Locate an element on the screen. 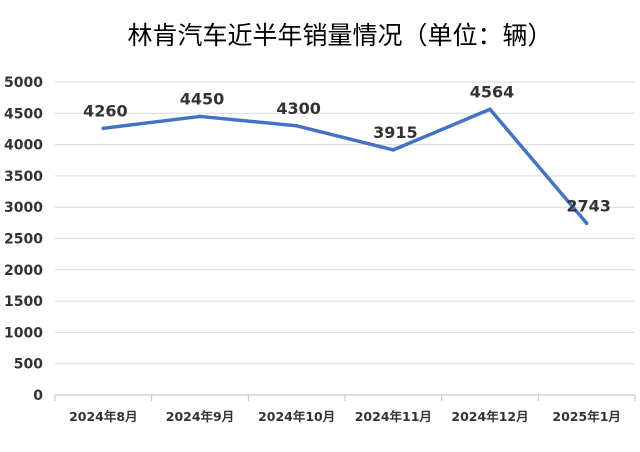  data-label: 2743 is located at coordinates (588, 205).